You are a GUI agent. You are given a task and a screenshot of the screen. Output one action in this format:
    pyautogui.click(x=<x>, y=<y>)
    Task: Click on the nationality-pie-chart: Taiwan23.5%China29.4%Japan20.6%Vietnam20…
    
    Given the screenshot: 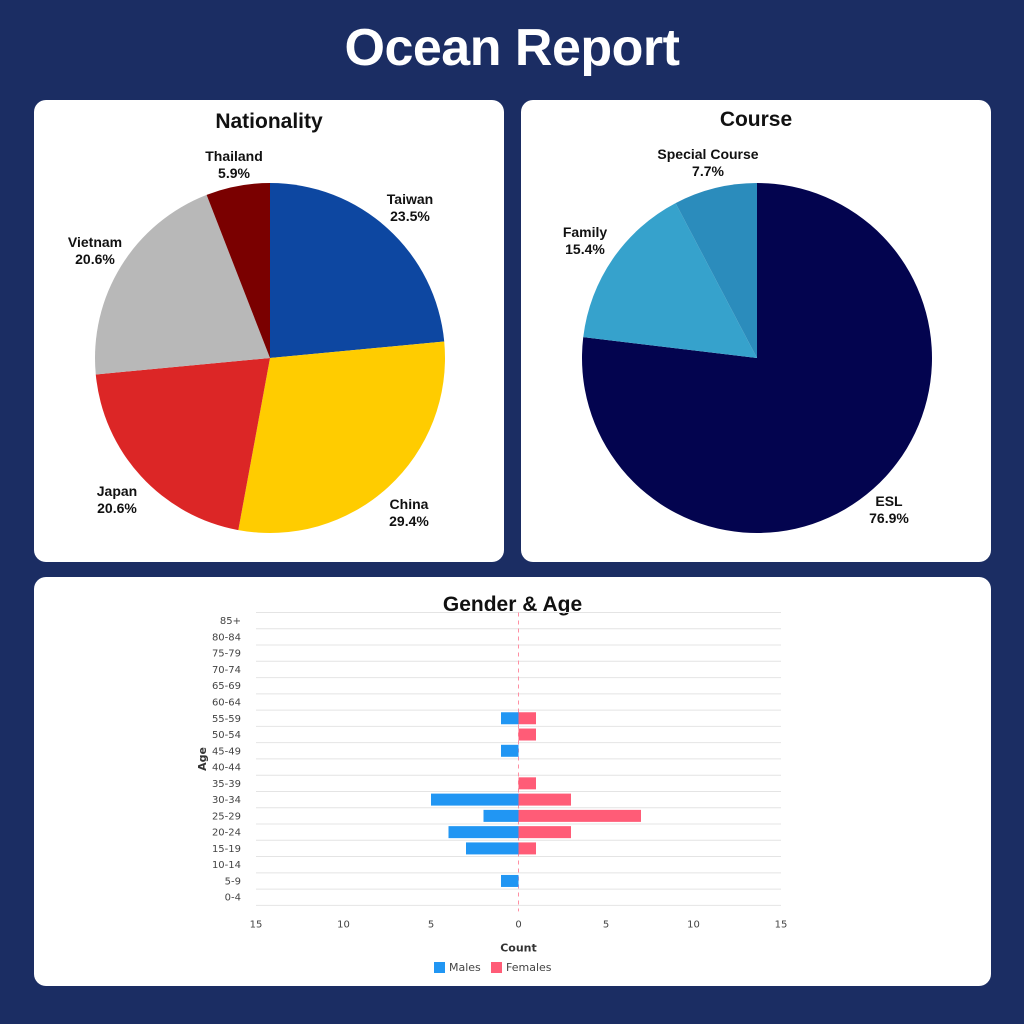 What is the action you would take?
    pyautogui.click(x=257, y=340)
    